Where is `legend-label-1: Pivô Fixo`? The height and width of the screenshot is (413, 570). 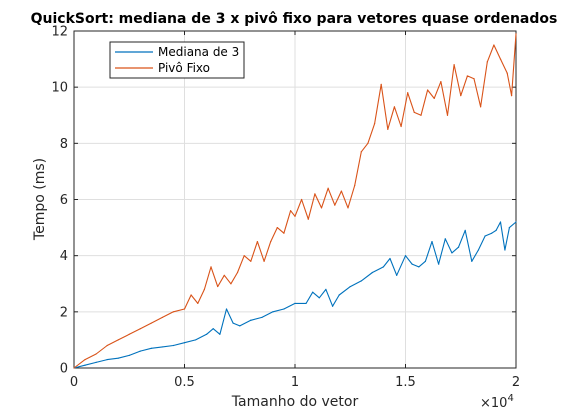
legend-label-1: Pivô Fixo is located at coordinates (184, 68).